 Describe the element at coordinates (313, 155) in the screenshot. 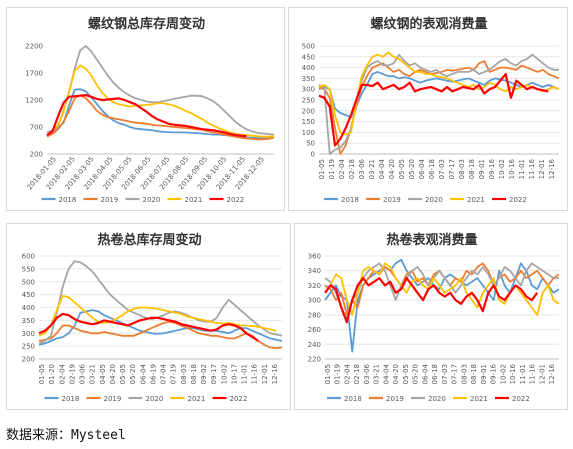

I see `y-tick-label: 0` at that location.